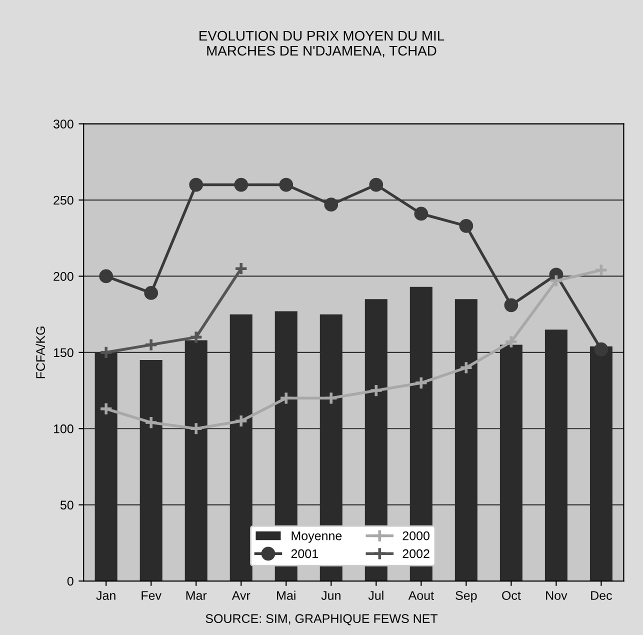 Image resolution: width=643 pixels, height=635 pixels. Describe the element at coordinates (416, 553) in the screenshot. I see `legend-label: 2002` at that location.